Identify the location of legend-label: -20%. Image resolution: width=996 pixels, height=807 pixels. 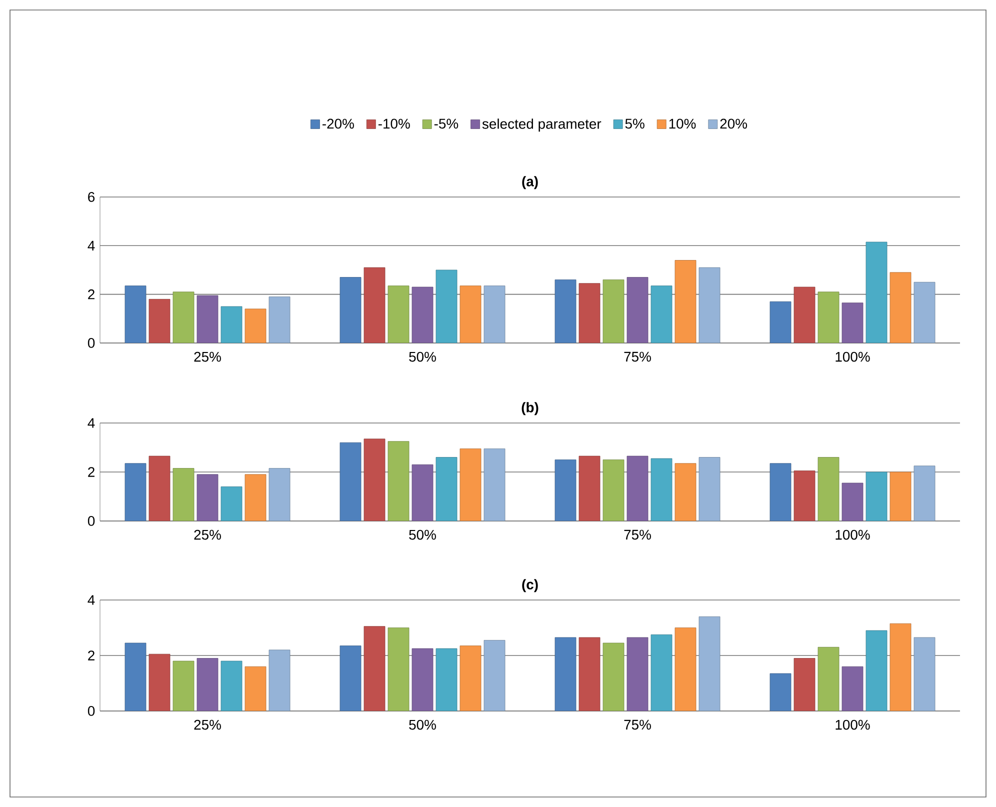
(338, 123).